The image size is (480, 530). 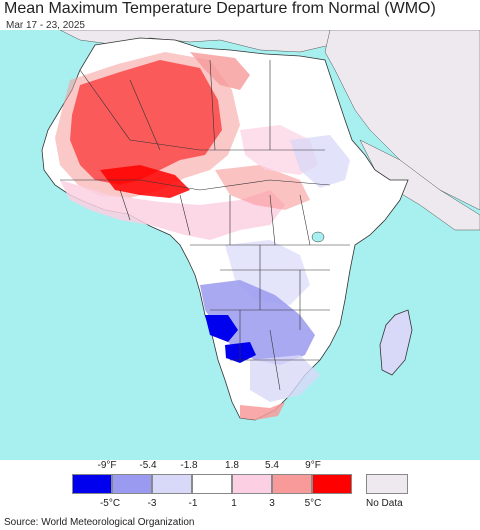 I want to click on legend-c-tick-3: -1, so click(x=193, y=503).